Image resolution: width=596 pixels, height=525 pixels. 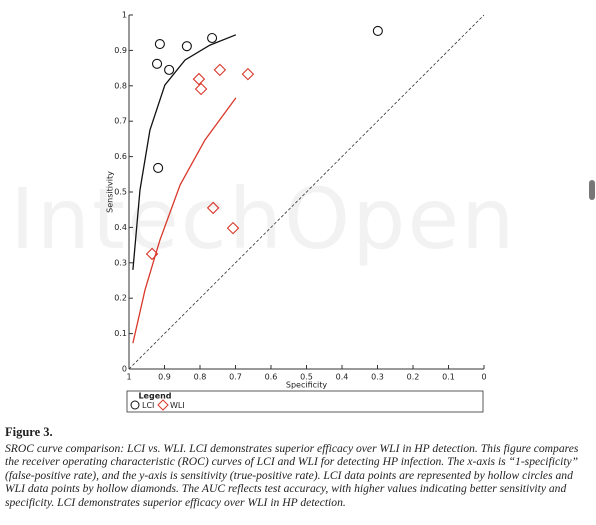 What do you see at coordinates (110, 192) in the screenshot?
I see `y-axis-title: Sensitivity` at bounding box center [110, 192].